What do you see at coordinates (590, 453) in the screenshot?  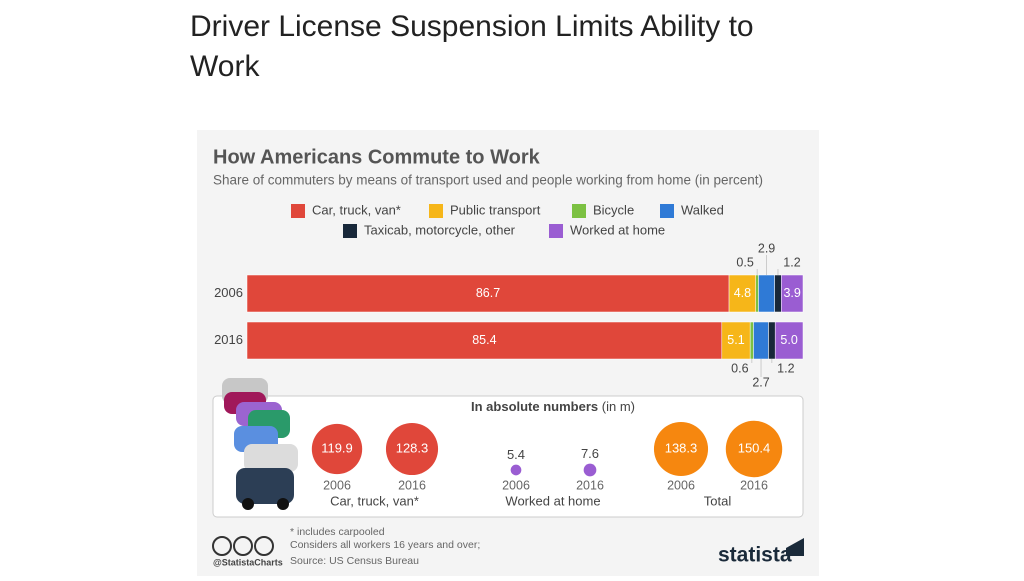 I see `bubble-label: 7.6` at bounding box center [590, 453].